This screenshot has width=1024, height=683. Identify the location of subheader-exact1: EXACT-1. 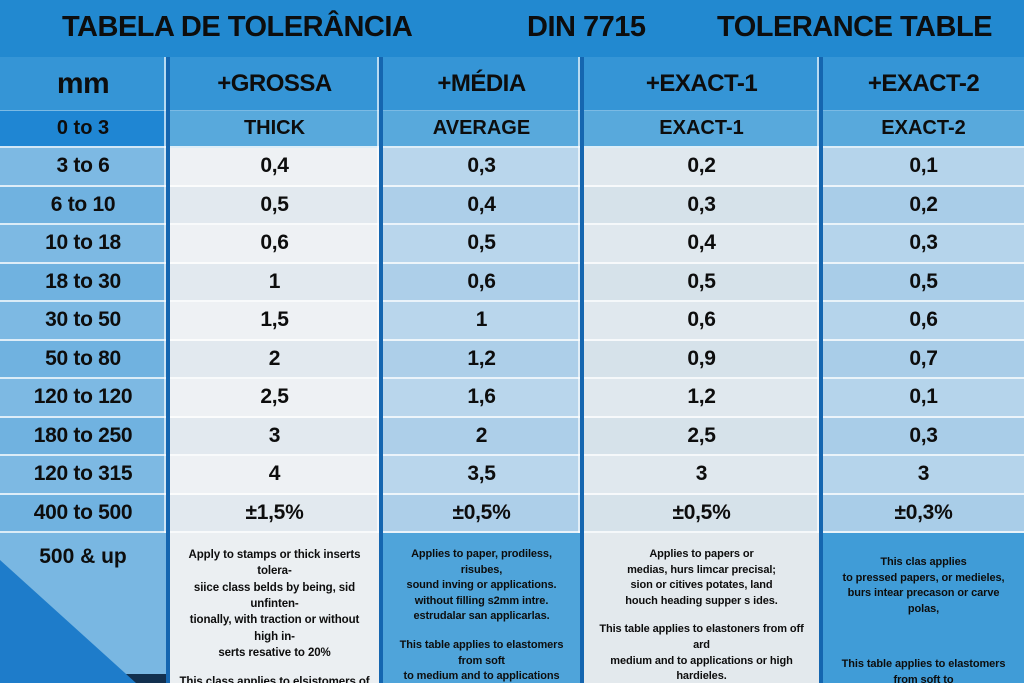
(701, 129).